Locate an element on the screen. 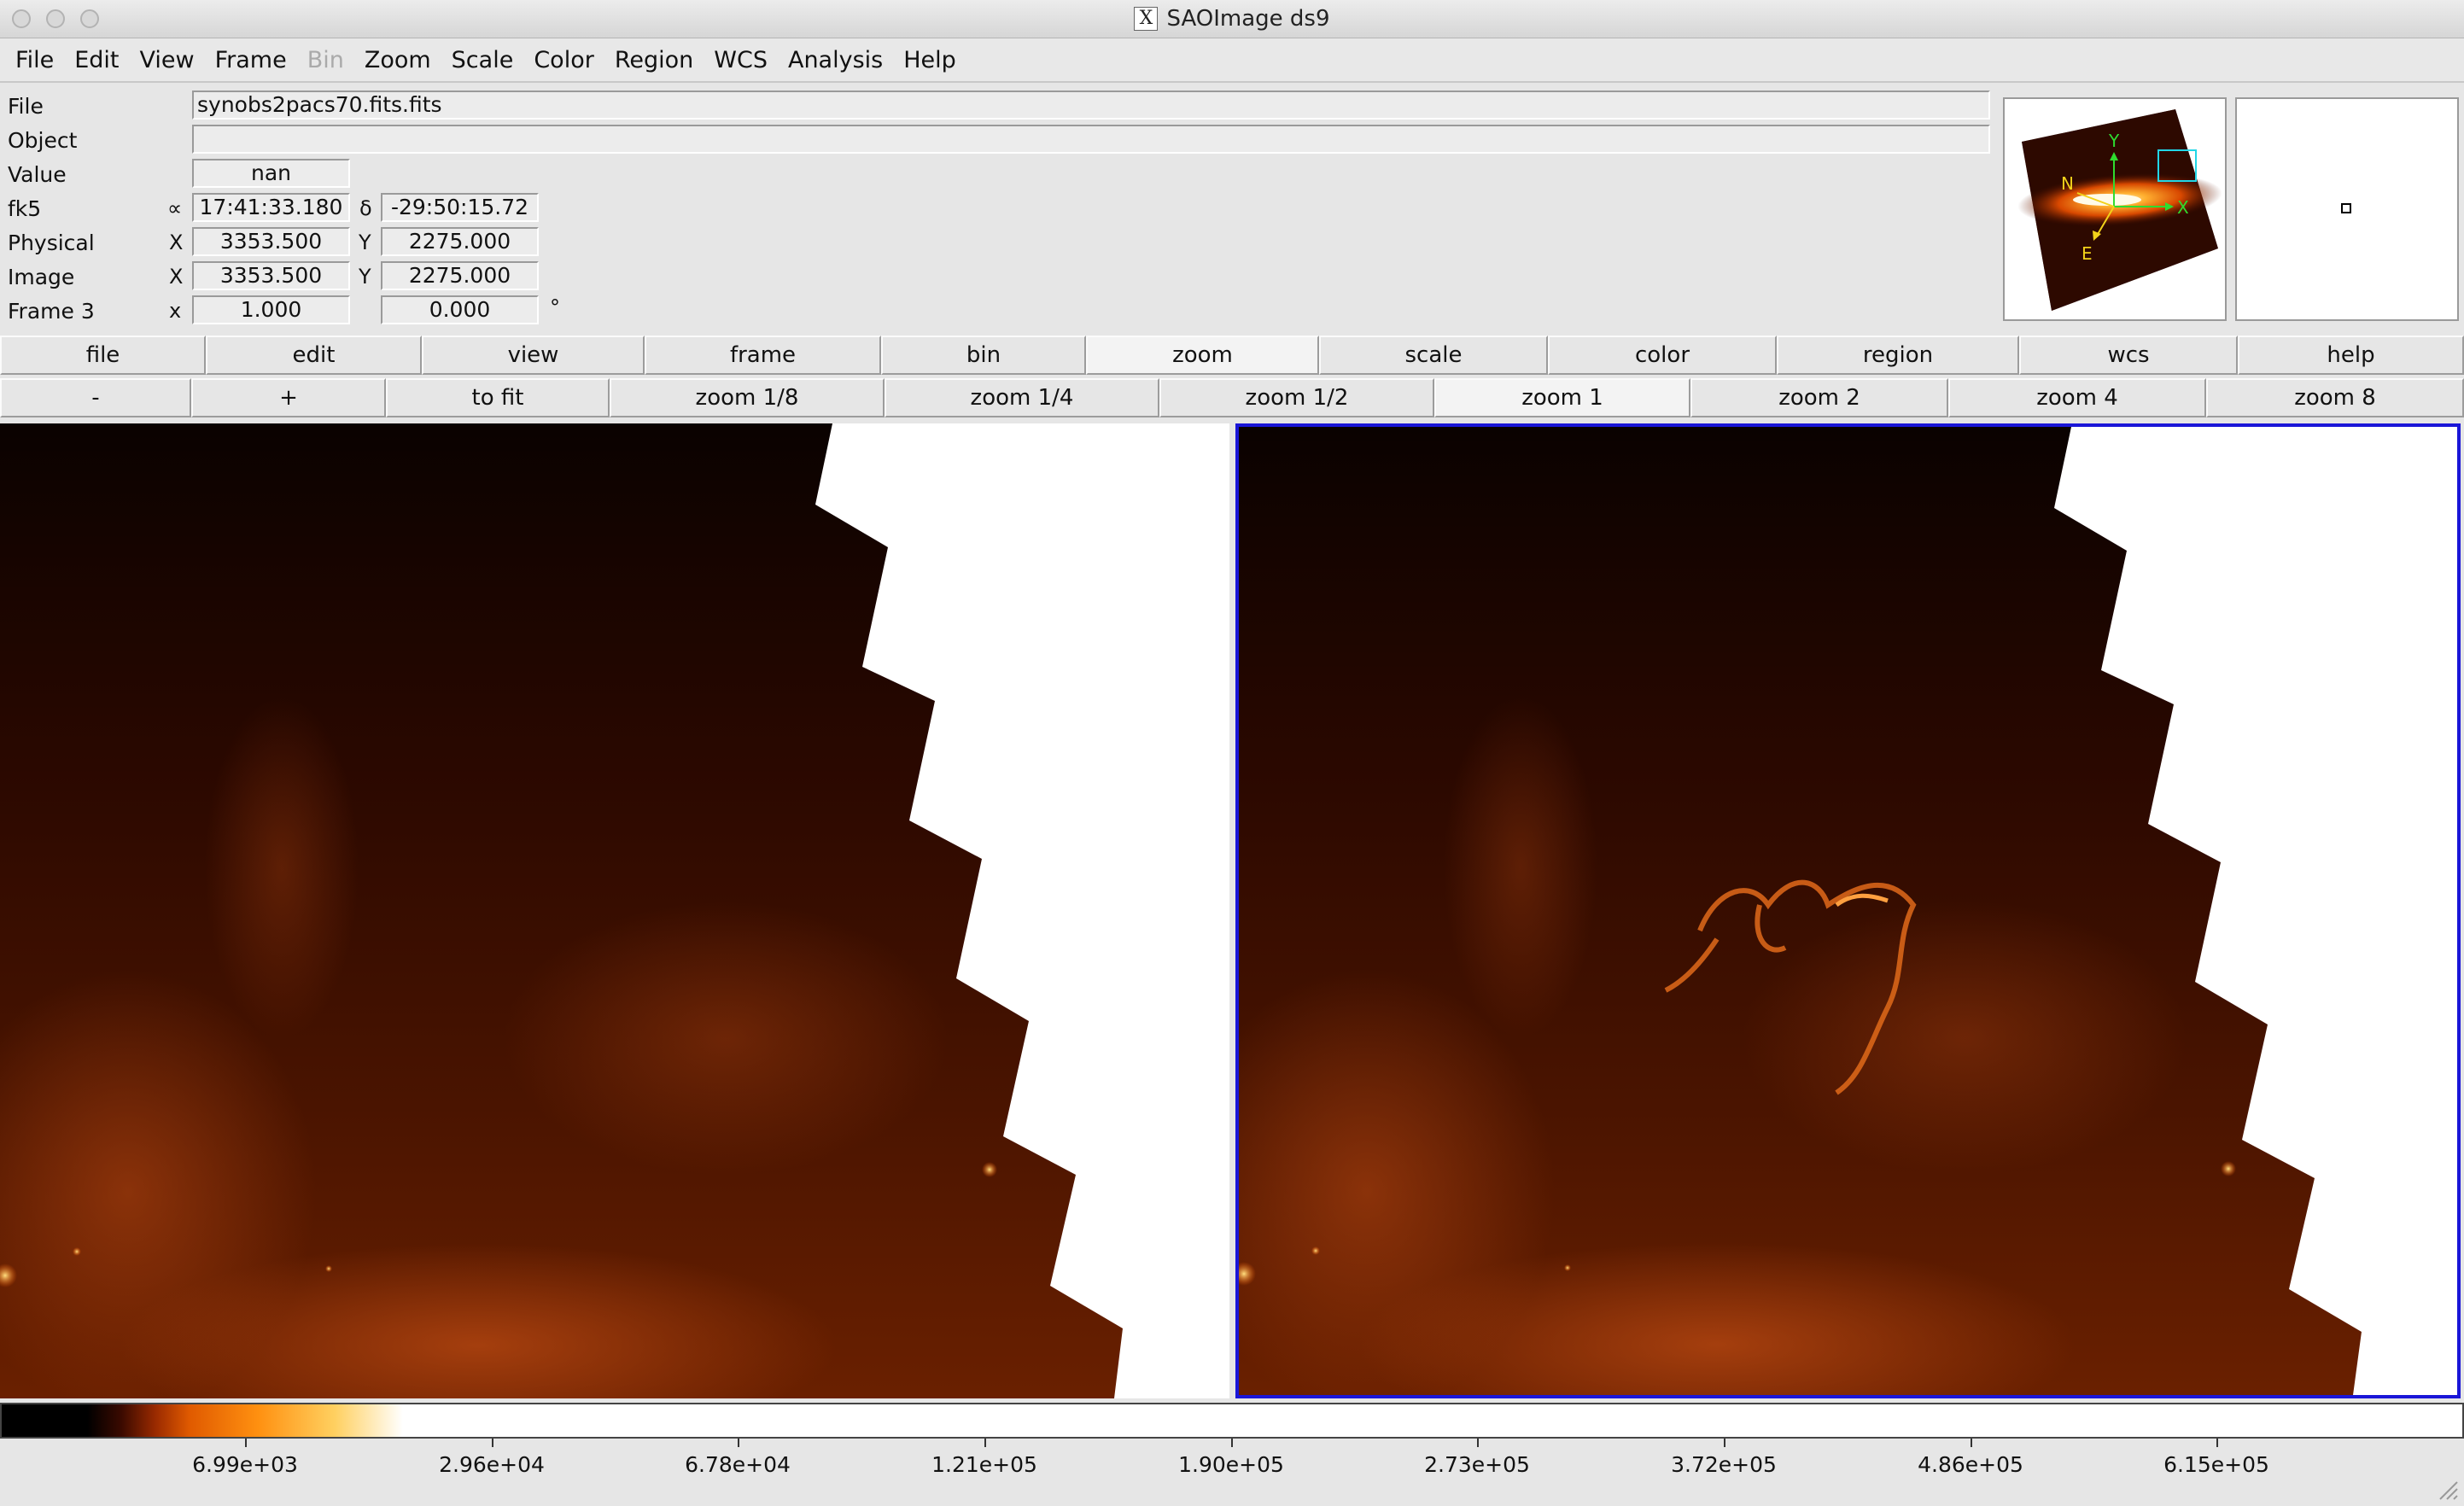  btn-zoom-out: - is located at coordinates (95, 397).